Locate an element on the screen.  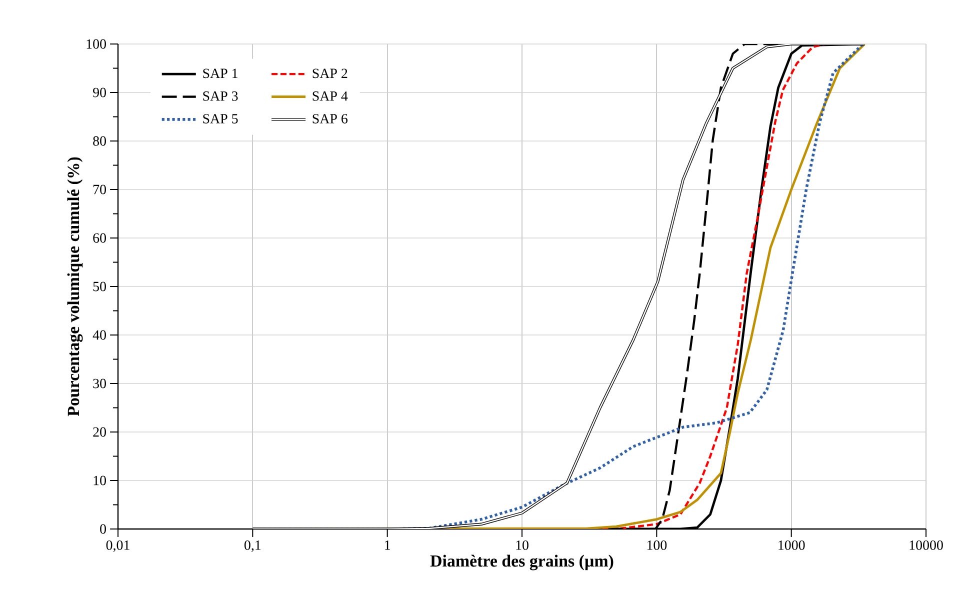
y-tick-label: 40 is located at coordinates (99, 335).